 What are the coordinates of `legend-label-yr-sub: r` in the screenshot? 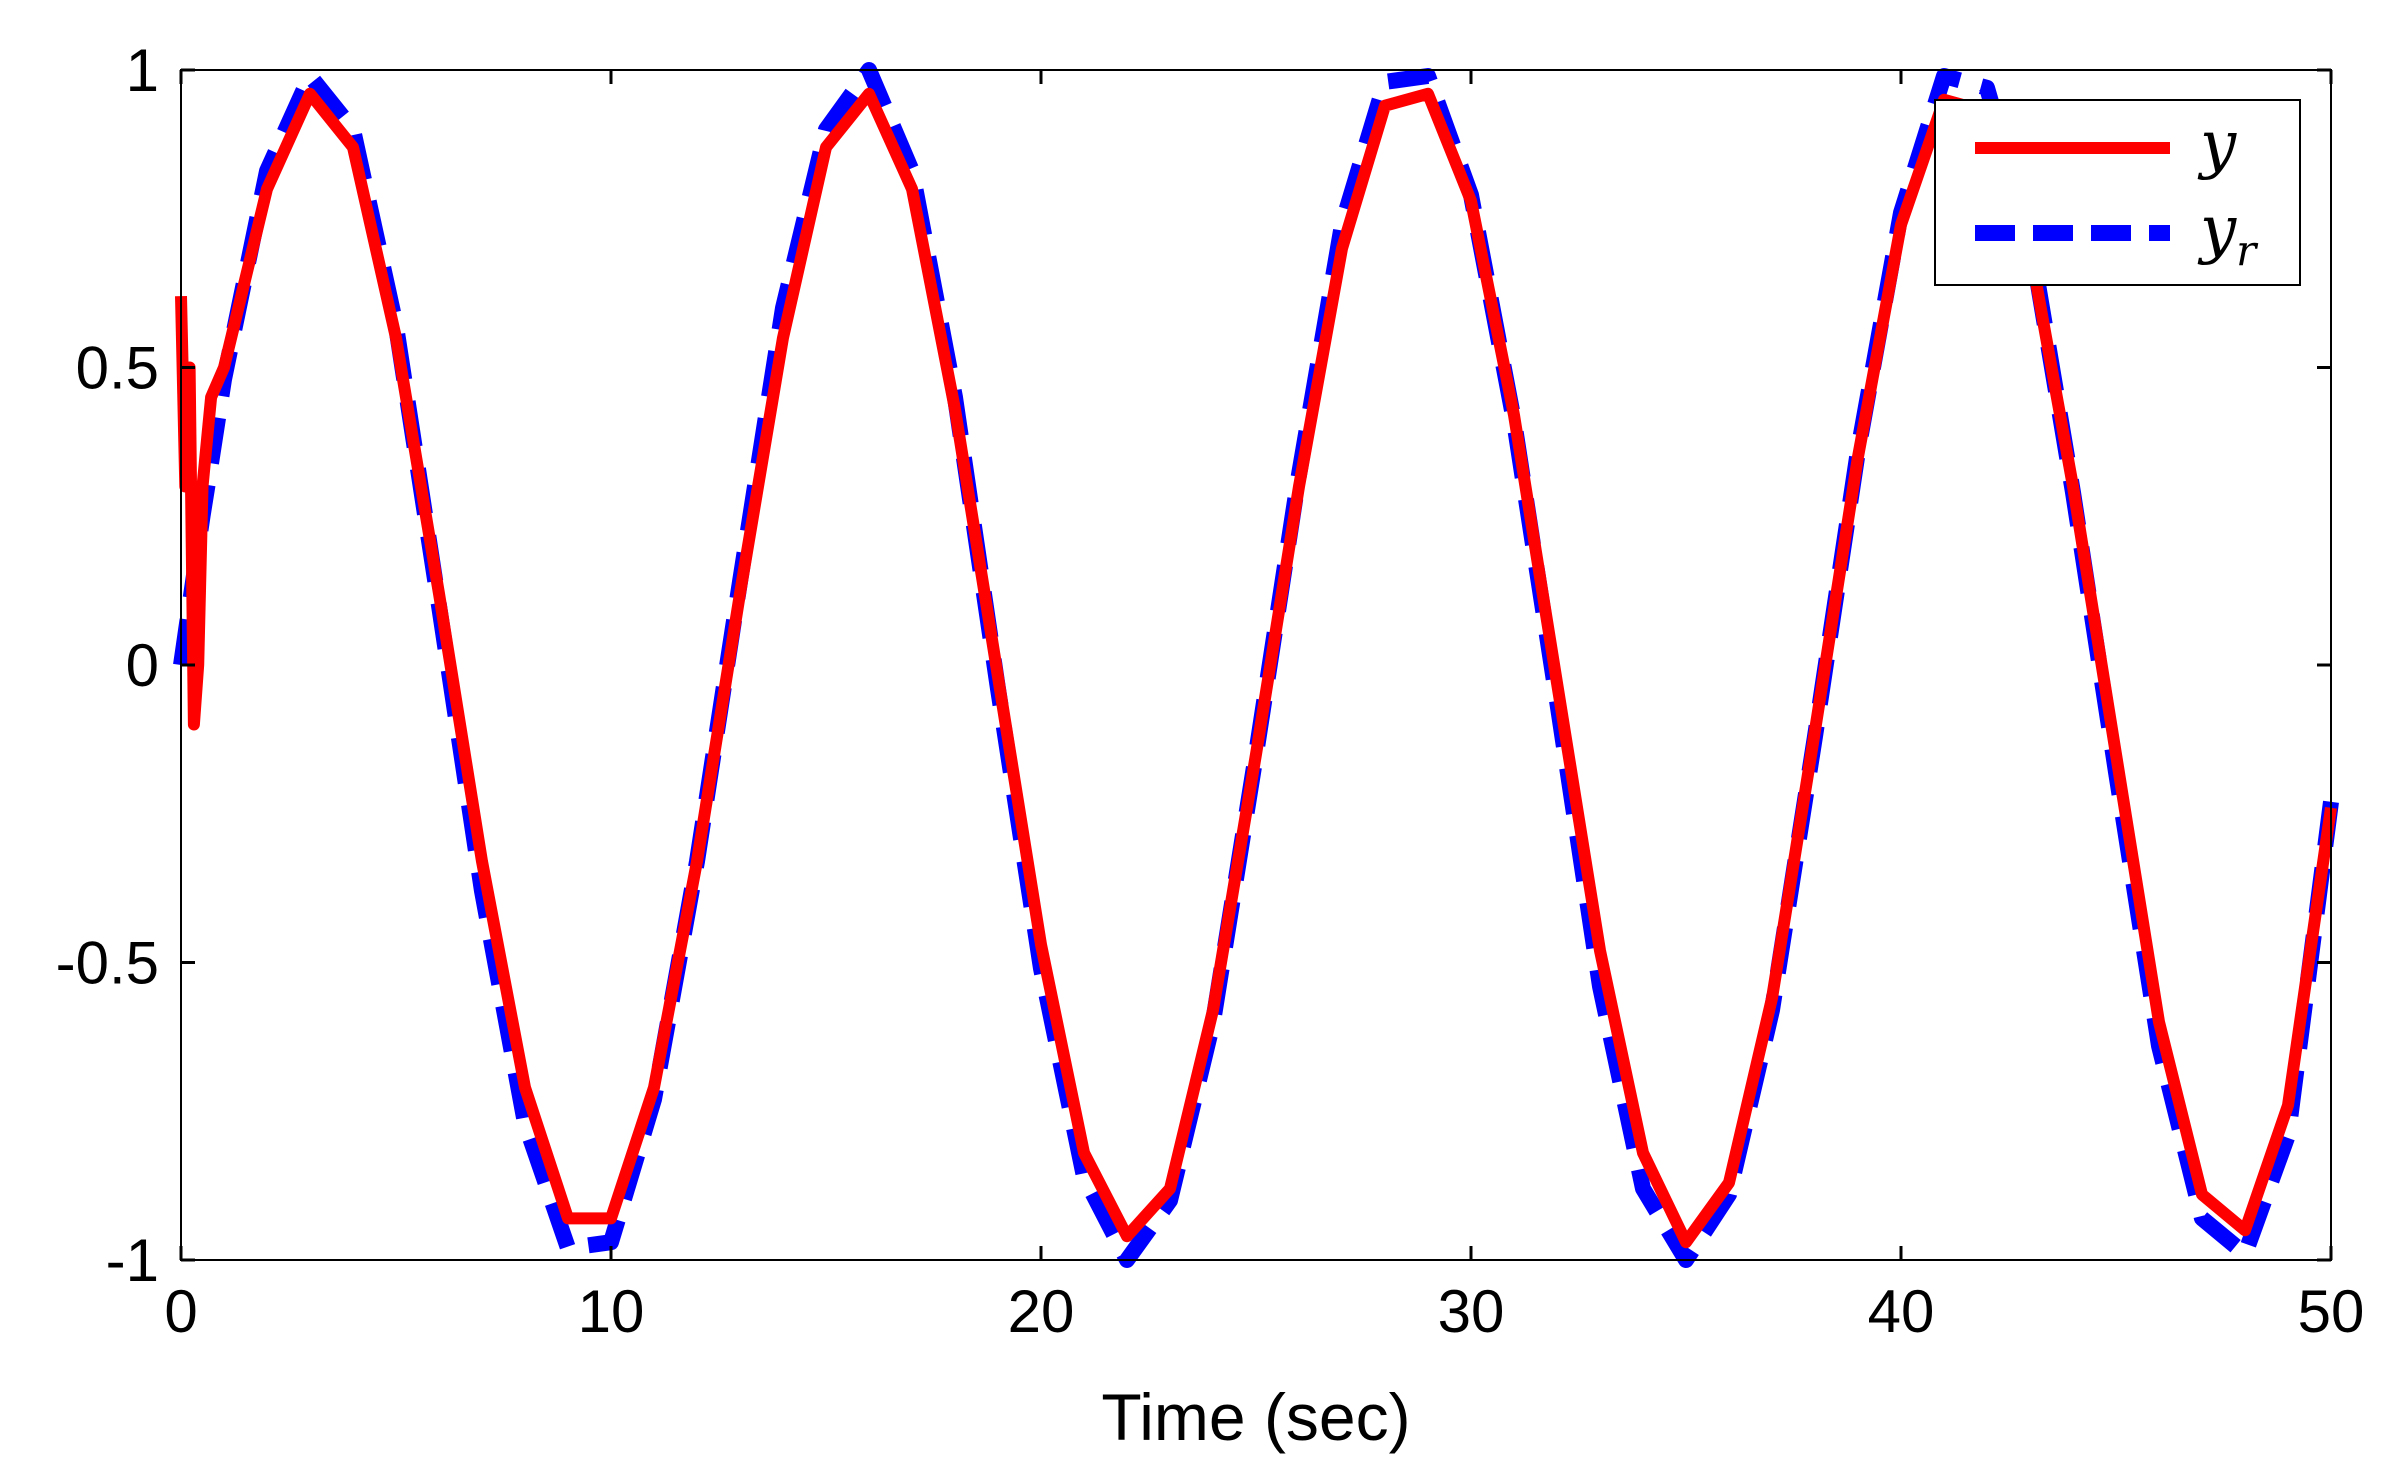 It's located at (2247, 250).